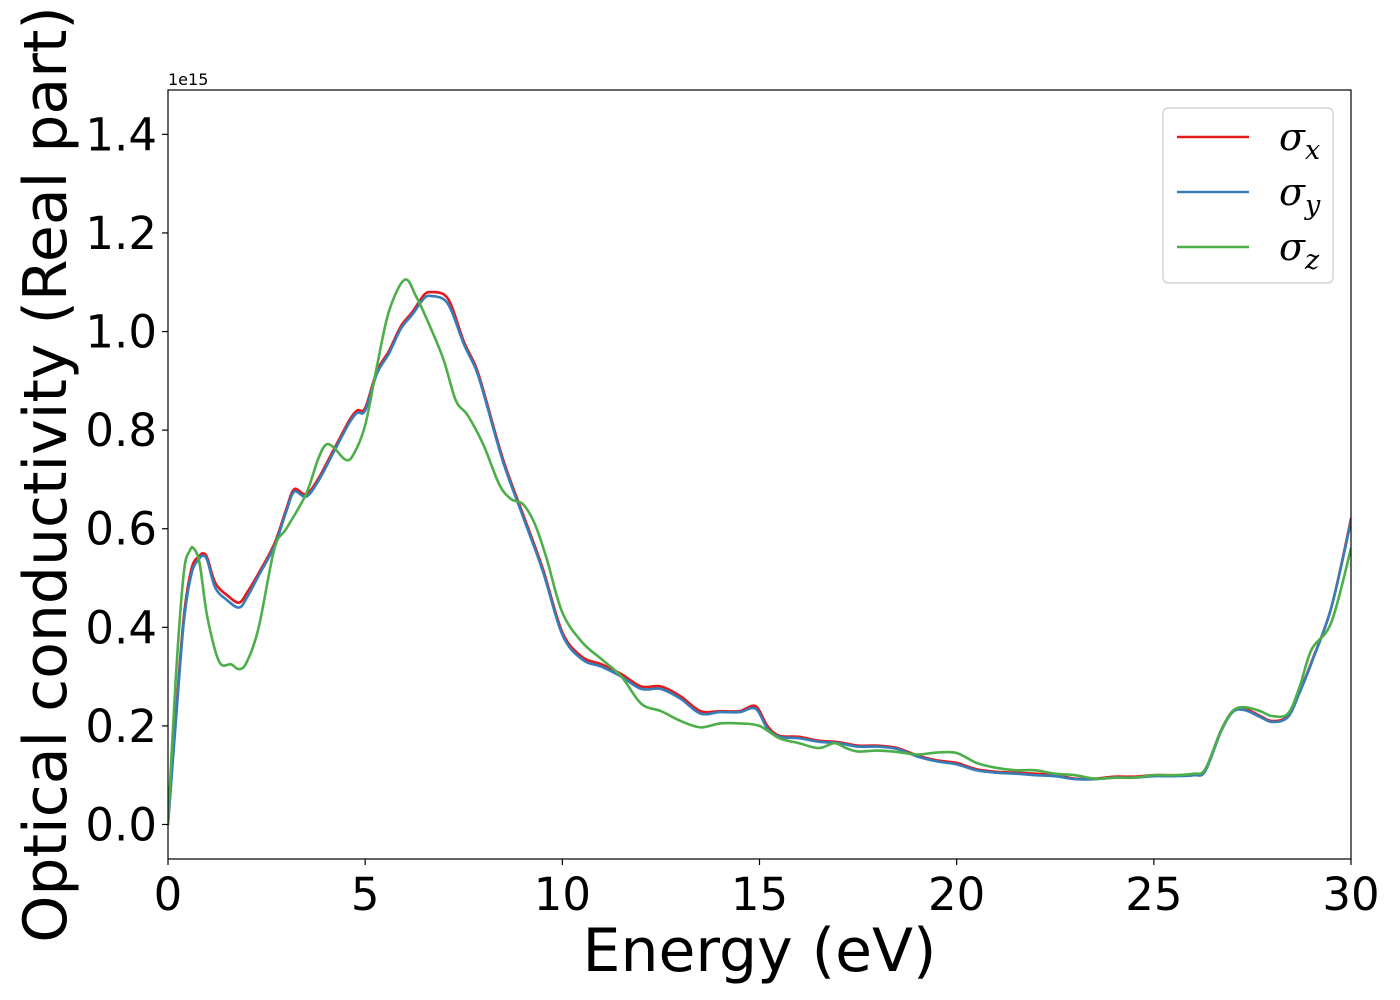 This screenshot has width=1400, height=1000. I want to click on x-axis-title: Energy (eV), so click(760, 951).